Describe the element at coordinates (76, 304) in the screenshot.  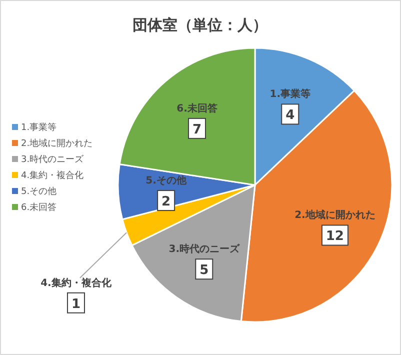
I see `data-label: 1` at that location.